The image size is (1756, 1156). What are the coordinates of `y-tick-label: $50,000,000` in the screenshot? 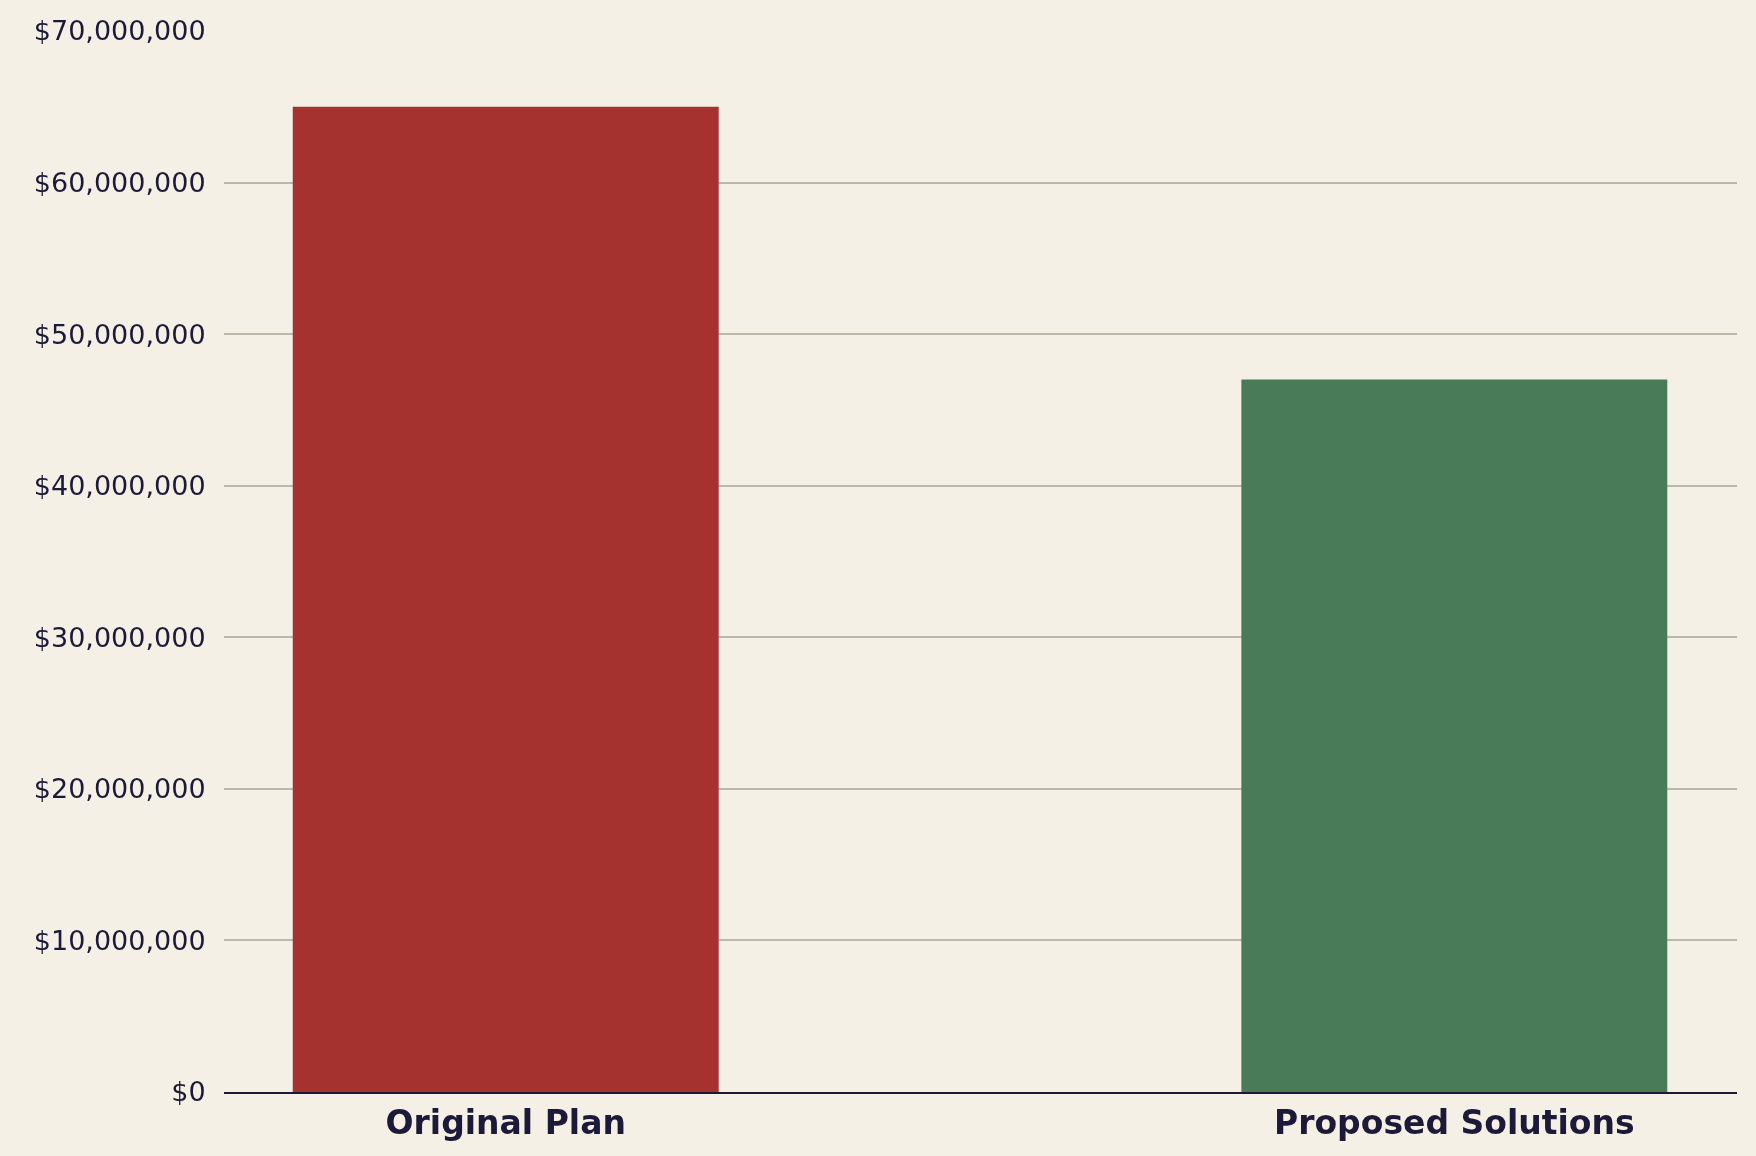 It's located at (119, 334).